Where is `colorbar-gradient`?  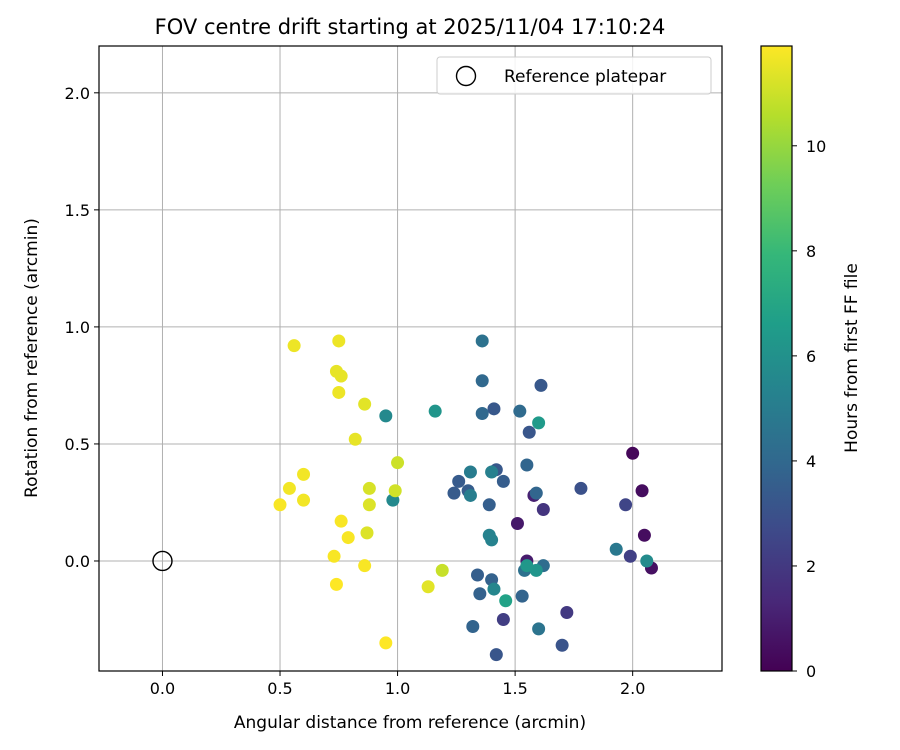 colorbar-gradient is located at coordinates (776, 358).